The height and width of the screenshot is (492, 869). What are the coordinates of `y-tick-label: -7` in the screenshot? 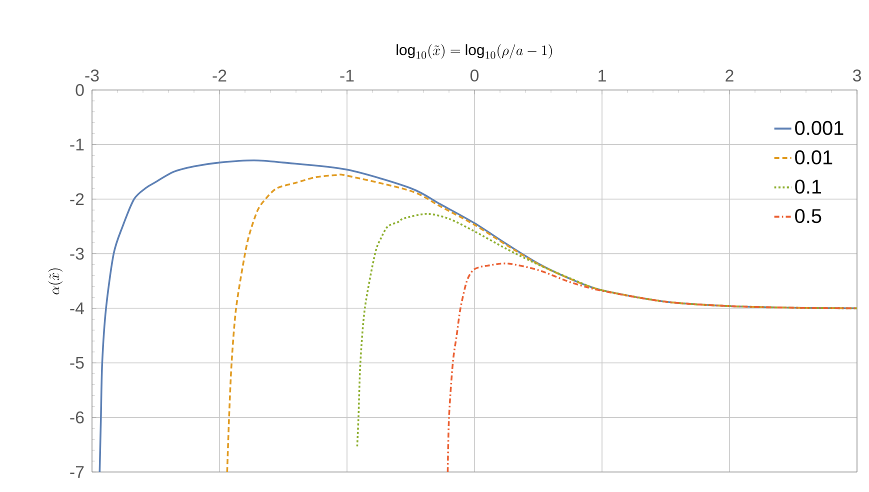 It's located at (77, 472).